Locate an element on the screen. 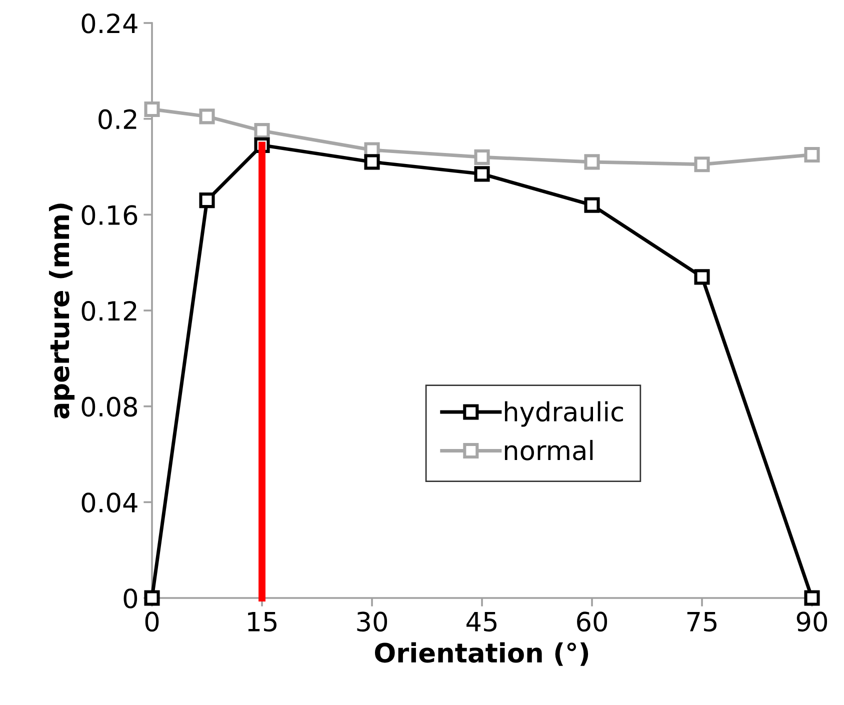 The width and height of the screenshot is (844, 705). y-tick-label: 0.16 is located at coordinates (110, 215).